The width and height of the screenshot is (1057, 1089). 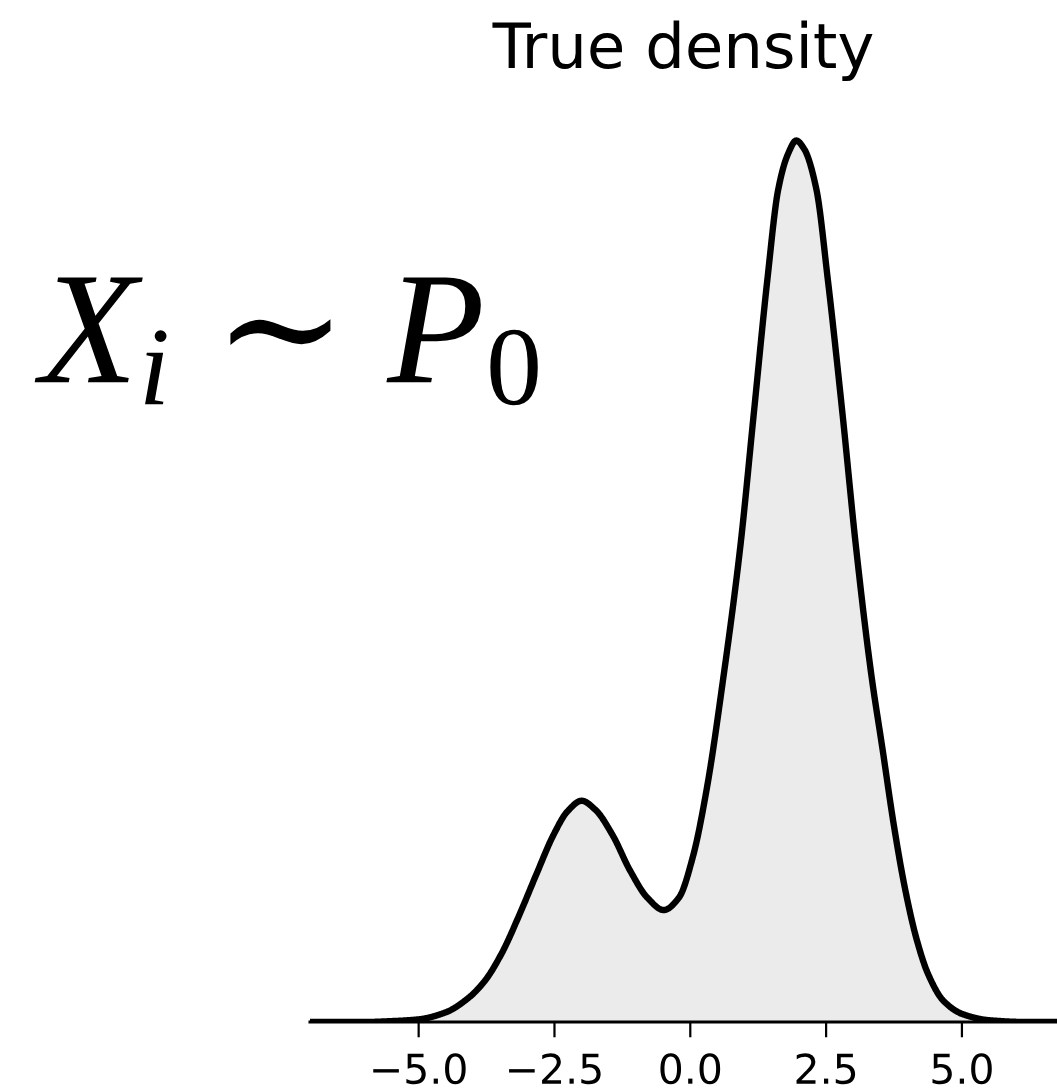 What do you see at coordinates (286, 341) in the screenshot?
I see `annotation: X$_{i}$ ∼ P$_{0}$` at bounding box center [286, 341].